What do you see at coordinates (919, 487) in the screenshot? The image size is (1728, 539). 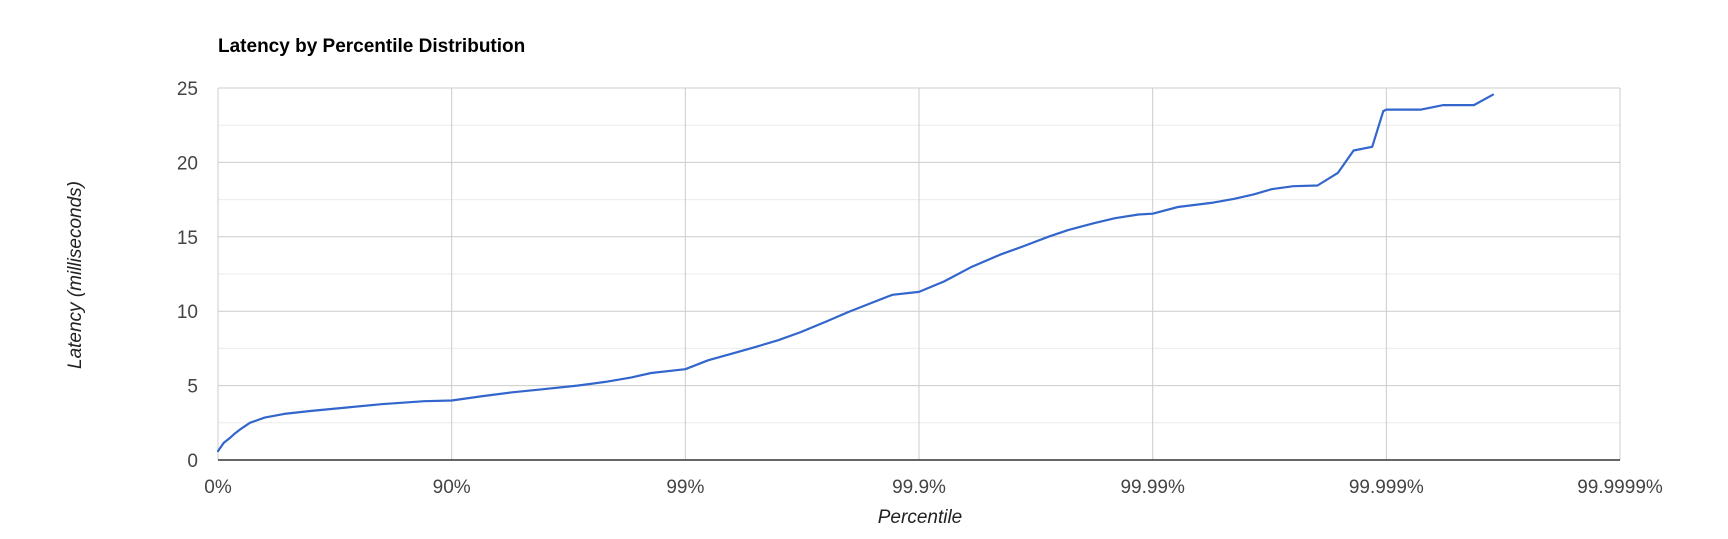 I see `x-tick-label: 99.9%` at bounding box center [919, 487].